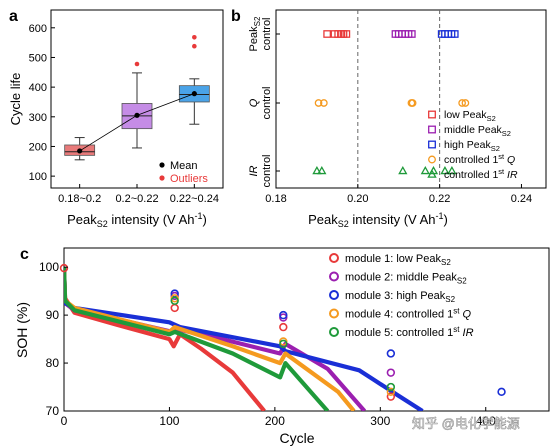 This screenshot has height=448, width=554. What do you see at coordinates (439, 199) in the screenshot?
I see `b-xtick-label: 0.22` at bounding box center [439, 199].